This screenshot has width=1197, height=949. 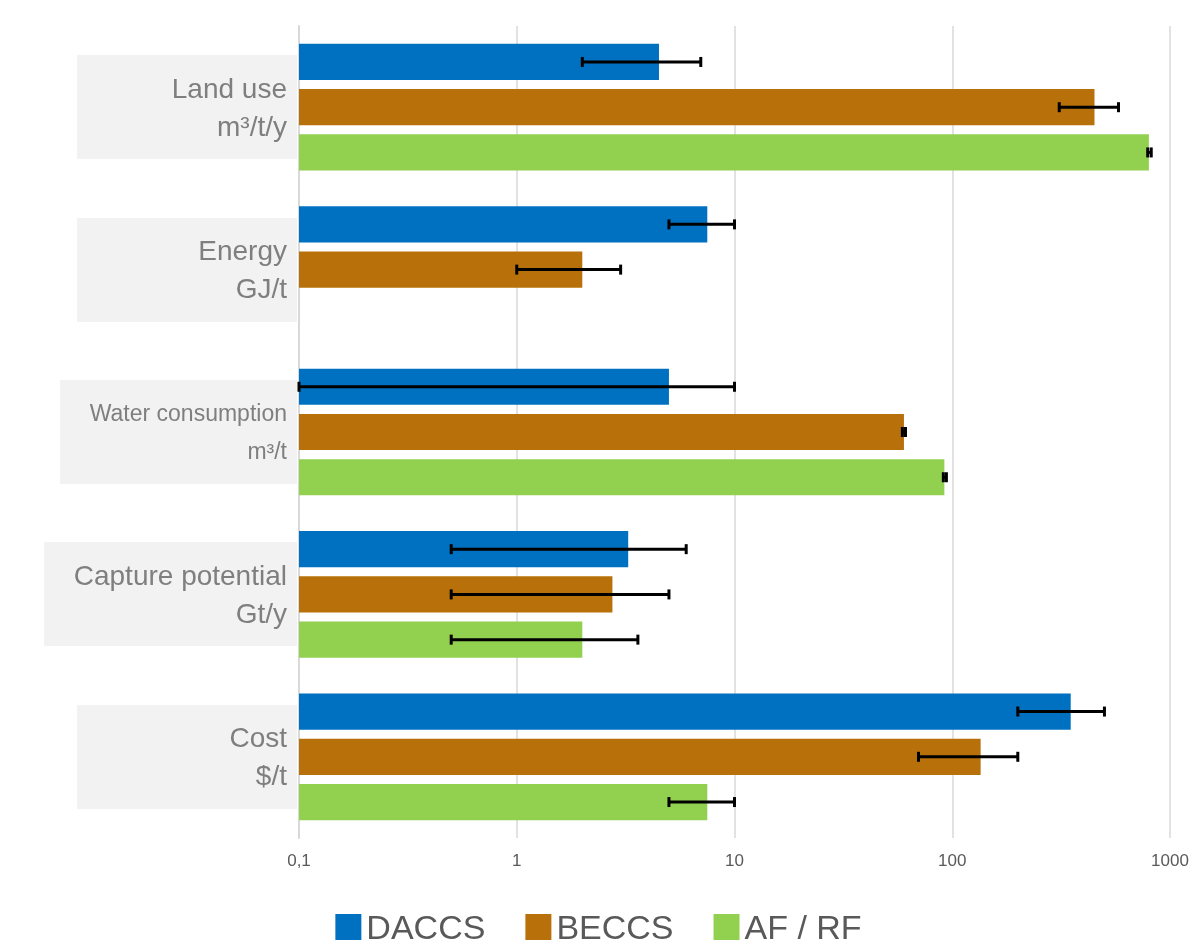 I want to click on y-tick-label: Capture potential Gt/y, so click(x=180, y=594).